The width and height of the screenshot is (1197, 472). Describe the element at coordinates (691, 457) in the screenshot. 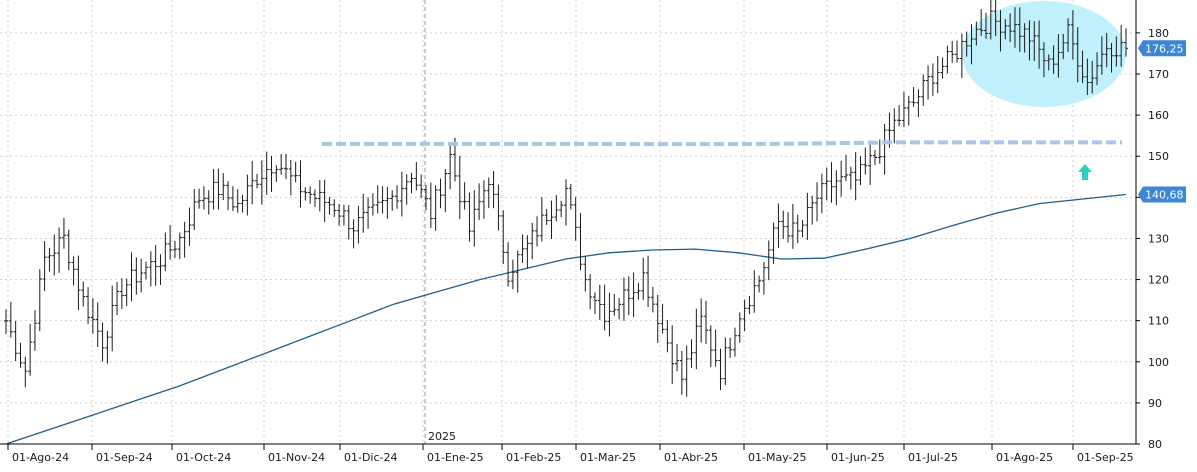

I see `x-tick-label: 01-Abr-25` at that location.